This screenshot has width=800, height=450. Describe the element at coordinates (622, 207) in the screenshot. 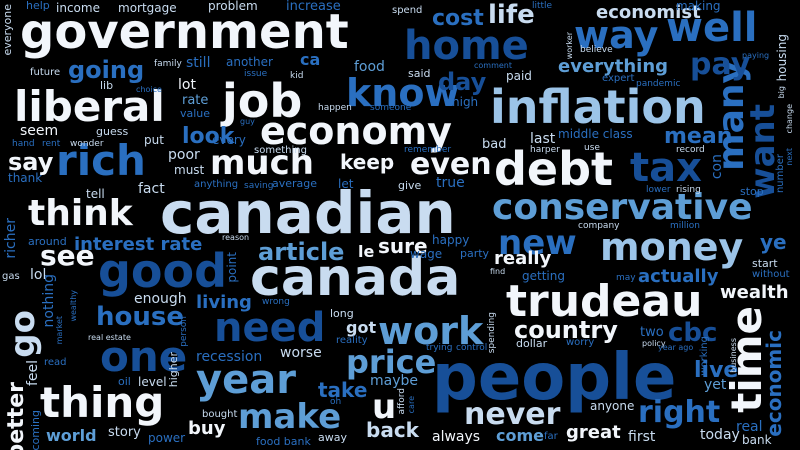

I see `word-conservative: conservative` at that location.